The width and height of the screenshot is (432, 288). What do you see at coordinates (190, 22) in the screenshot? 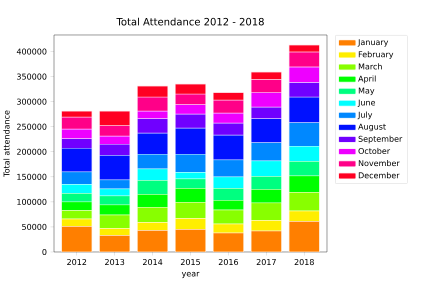
I see `chart-title: Total Attendance 2012 - 2018` at bounding box center [190, 22].